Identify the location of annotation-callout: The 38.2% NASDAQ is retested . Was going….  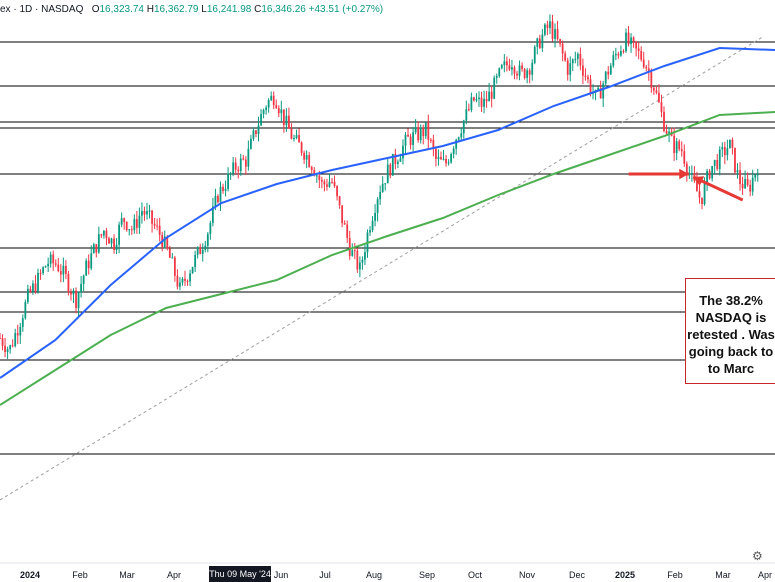
(730, 331).